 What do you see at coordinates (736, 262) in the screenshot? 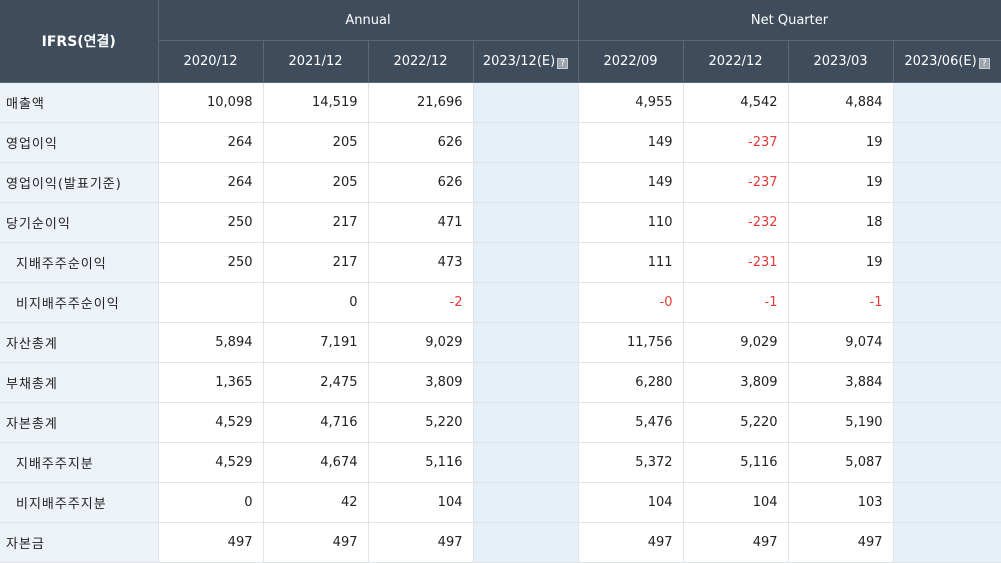
I see `quarter-value-cell: -231` at bounding box center [736, 262].